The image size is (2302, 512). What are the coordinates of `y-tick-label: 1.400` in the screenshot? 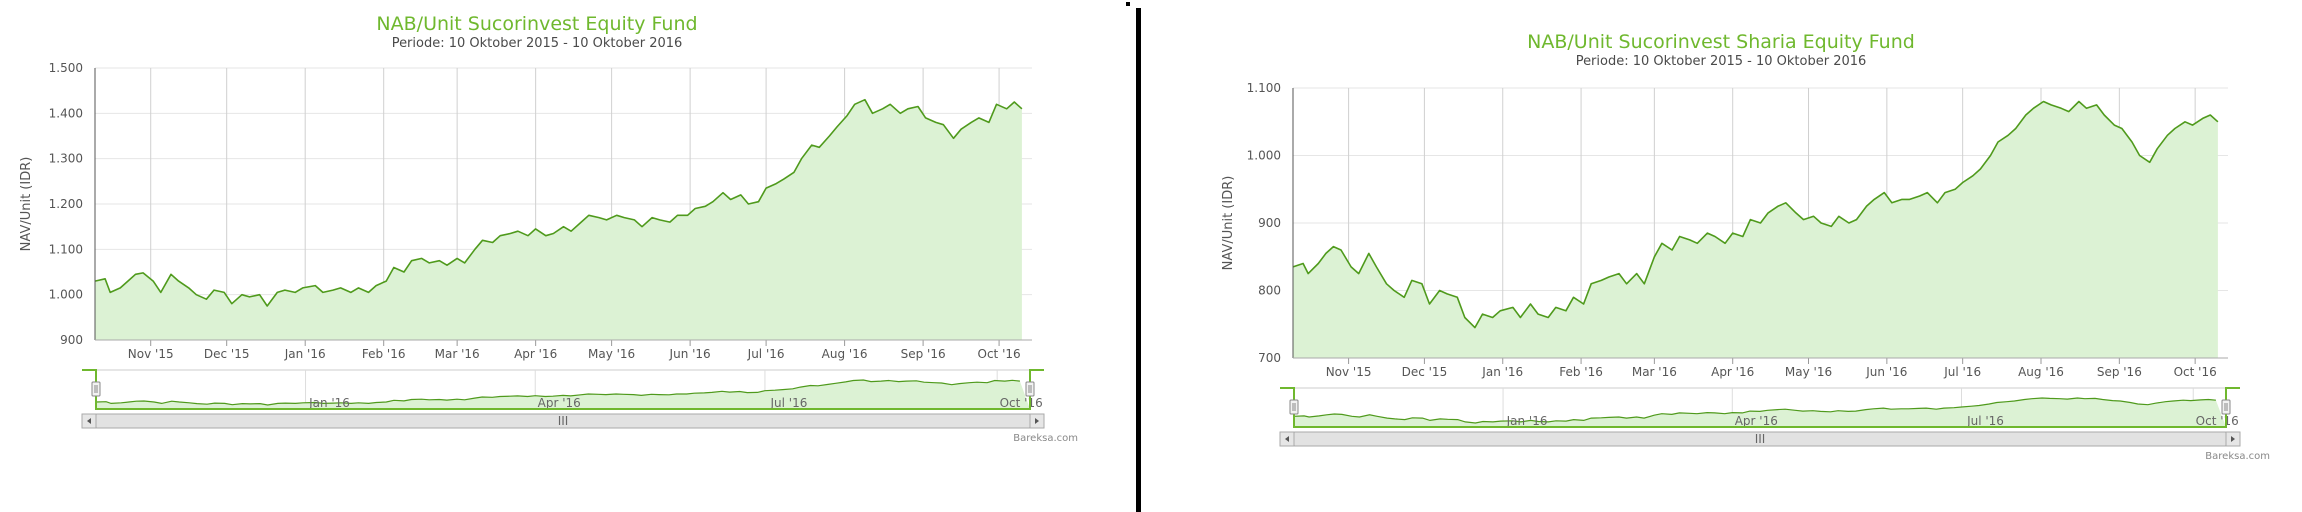 It's located at (66, 113).